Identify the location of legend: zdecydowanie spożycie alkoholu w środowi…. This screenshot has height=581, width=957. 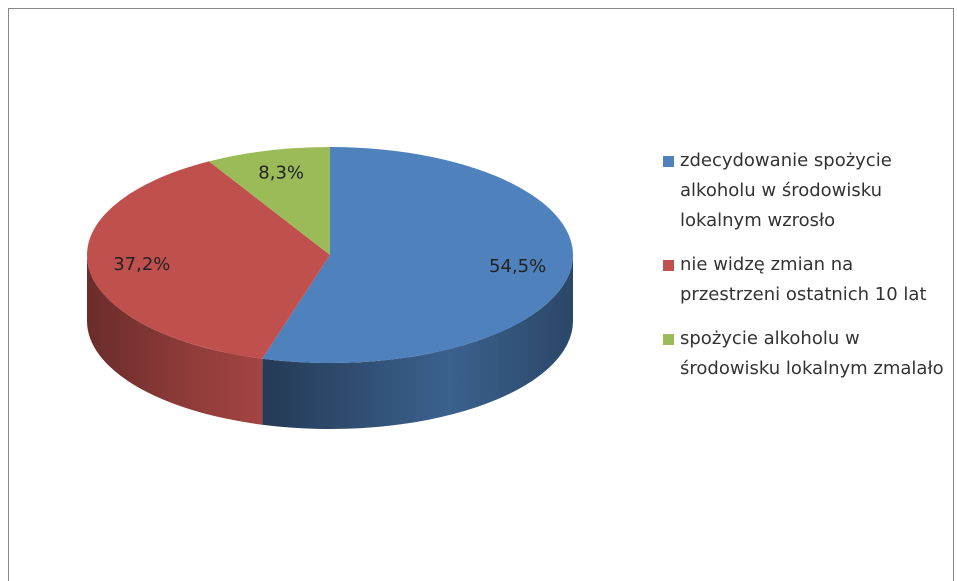
(805, 272).